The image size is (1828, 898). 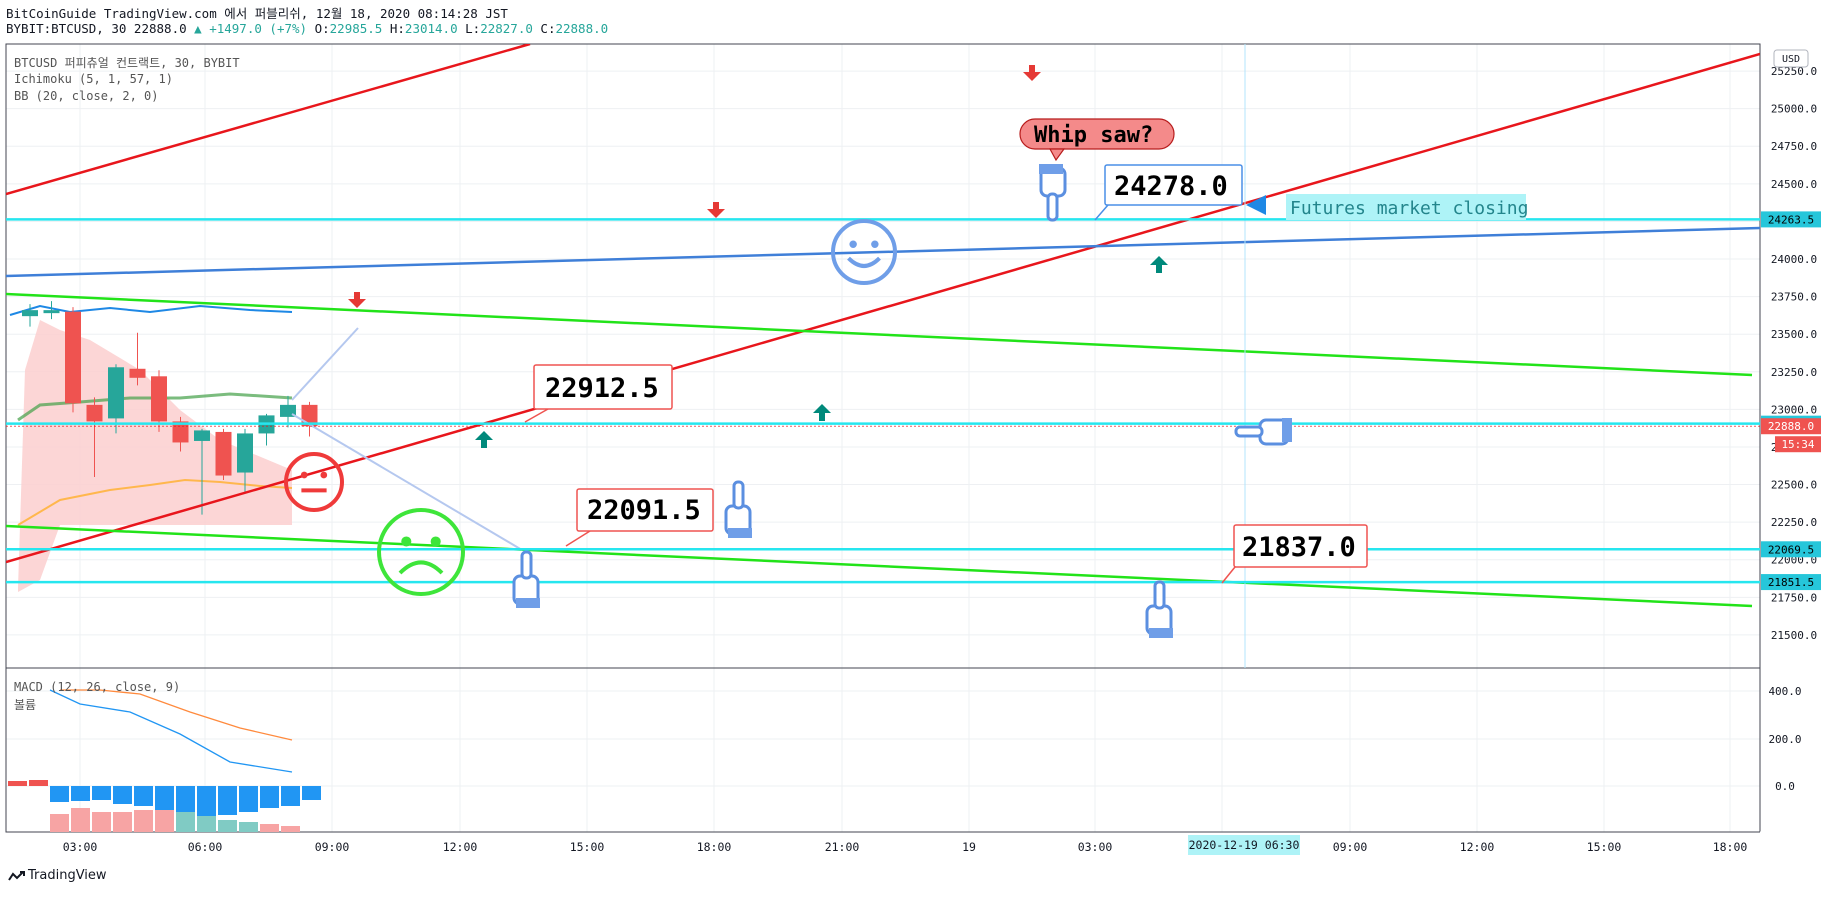 What do you see at coordinates (644, 510) in the screenshot?
I see `label-22091-5-text: 22091.5` at bounding box center [644, 510].